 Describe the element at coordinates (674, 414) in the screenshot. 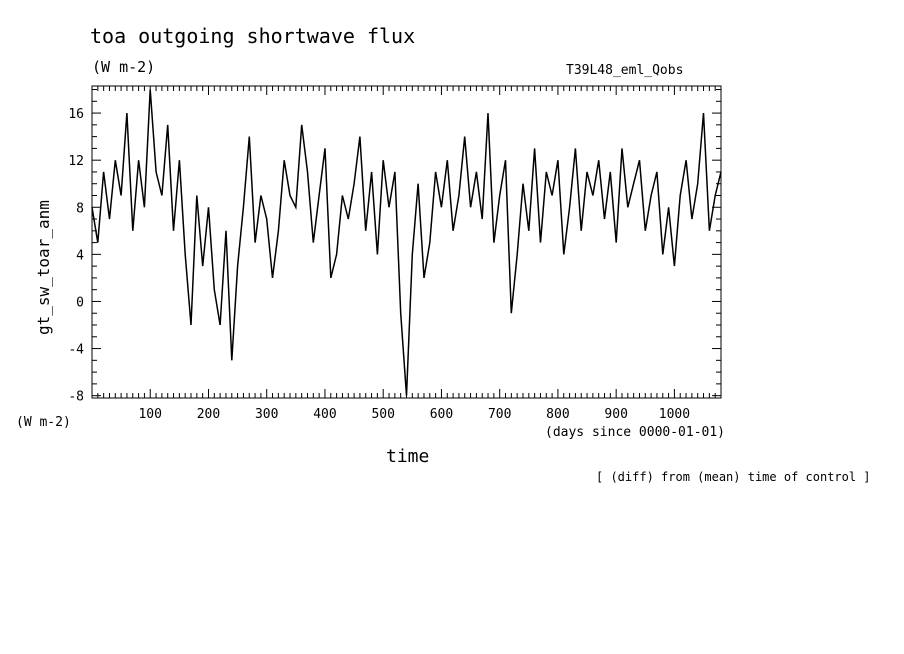

I see `x-tick-label: 1000` at that location.